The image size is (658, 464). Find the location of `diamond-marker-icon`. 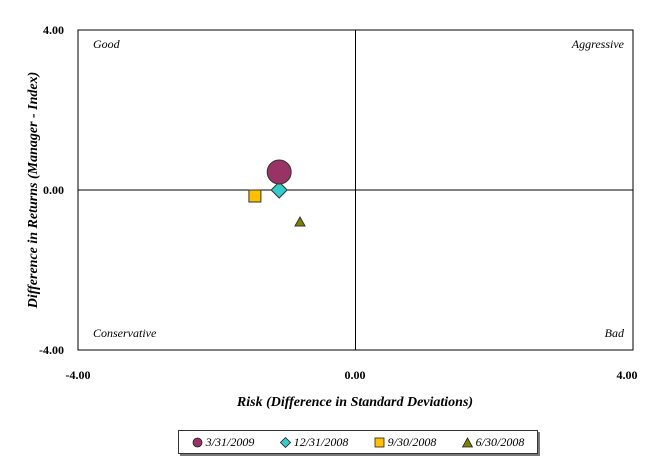

diamond-marker-icon is located at coordinates (285, 442).